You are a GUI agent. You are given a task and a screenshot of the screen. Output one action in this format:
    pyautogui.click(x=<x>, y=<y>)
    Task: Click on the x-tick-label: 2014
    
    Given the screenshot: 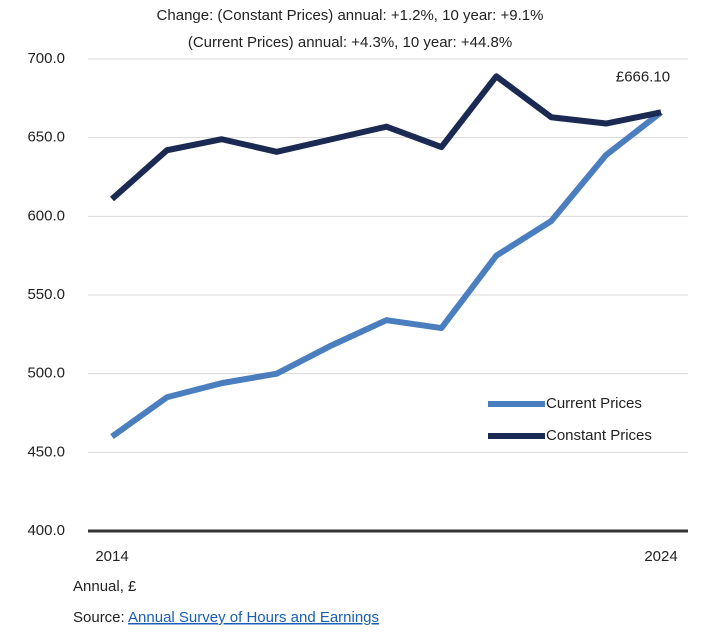 What is the action you would take?
    pyautogui.click(x=111, y=556)
    